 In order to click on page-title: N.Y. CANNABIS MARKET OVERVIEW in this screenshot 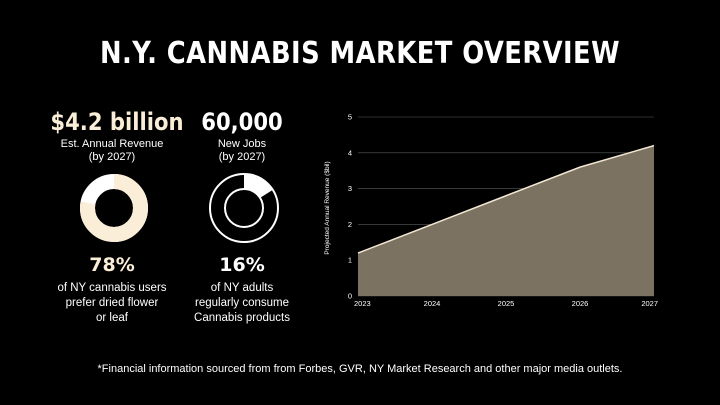, I will do `click(360, 53)`.